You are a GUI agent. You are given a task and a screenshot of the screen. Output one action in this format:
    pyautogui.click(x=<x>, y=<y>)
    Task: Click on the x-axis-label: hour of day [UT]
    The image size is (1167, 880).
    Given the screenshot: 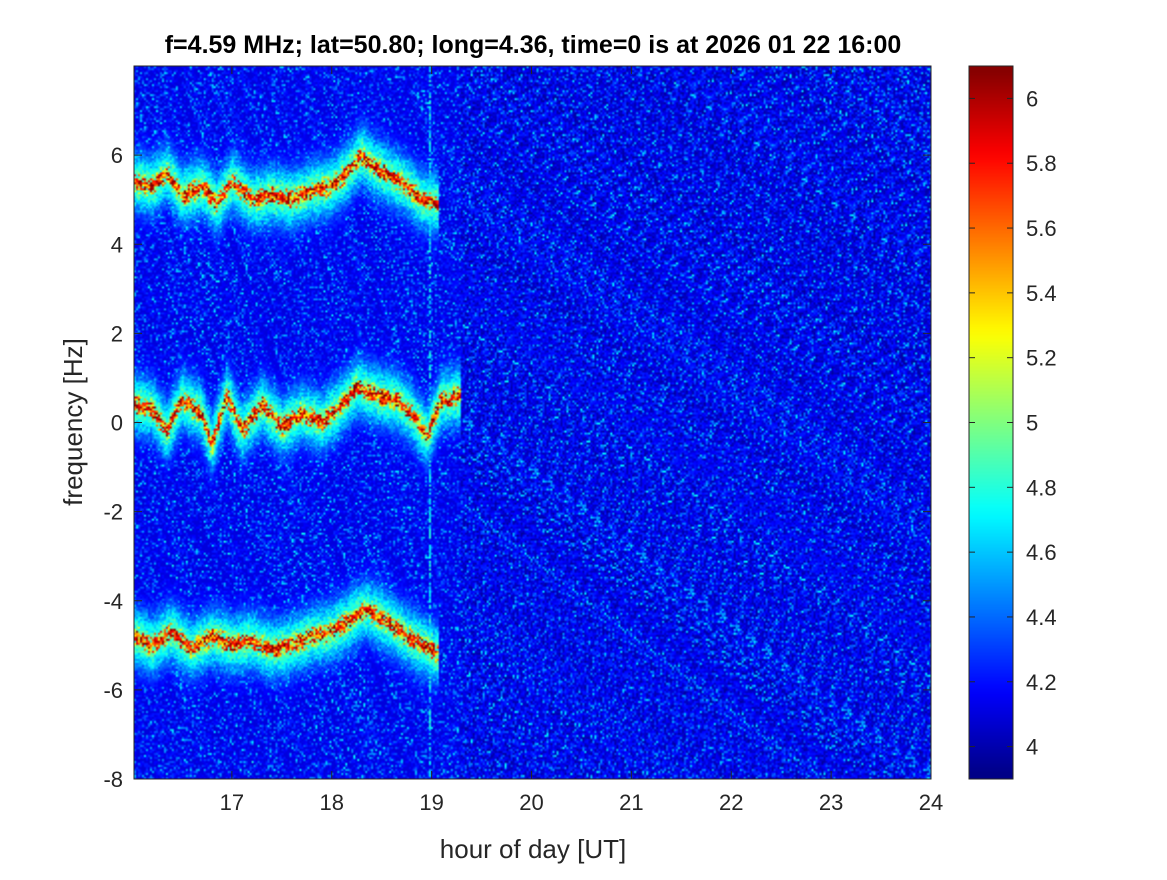 What is the action you would take?
    pyautogui.click(x=533, y=849)
    